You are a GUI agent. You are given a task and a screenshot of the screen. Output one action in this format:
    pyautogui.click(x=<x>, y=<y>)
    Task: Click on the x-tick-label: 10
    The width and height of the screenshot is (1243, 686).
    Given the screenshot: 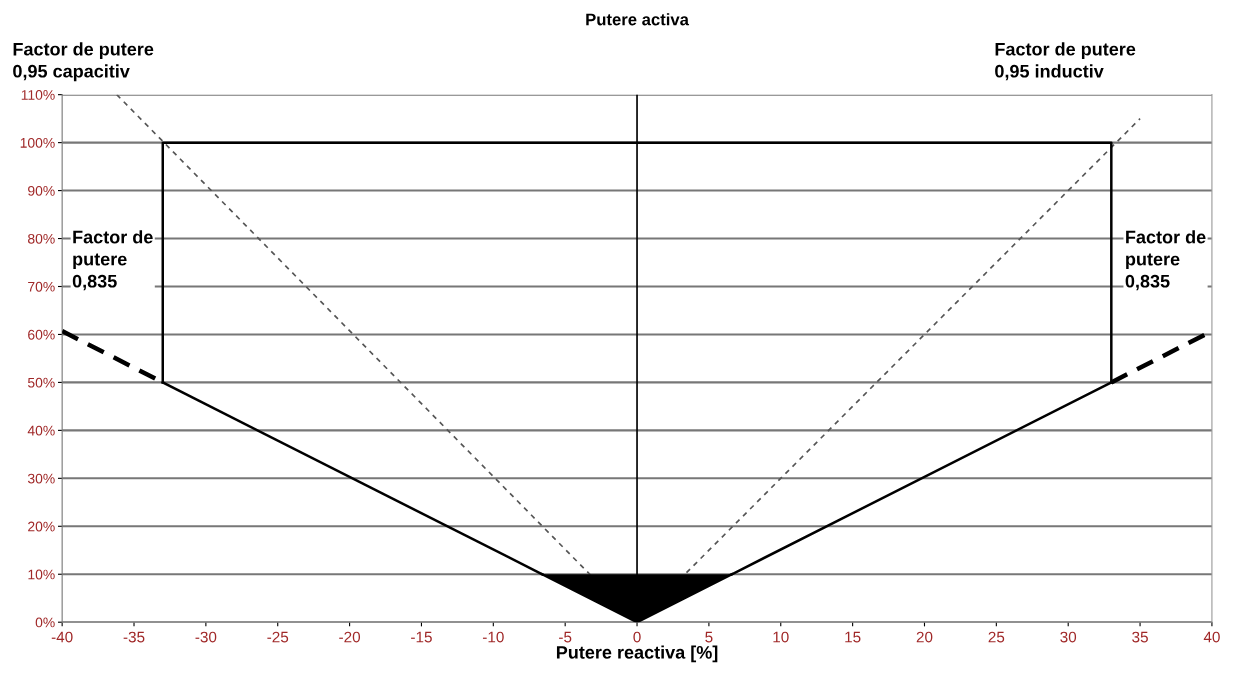 What is the action you would take?
    pyautogui.click(x=781, y=637)
    